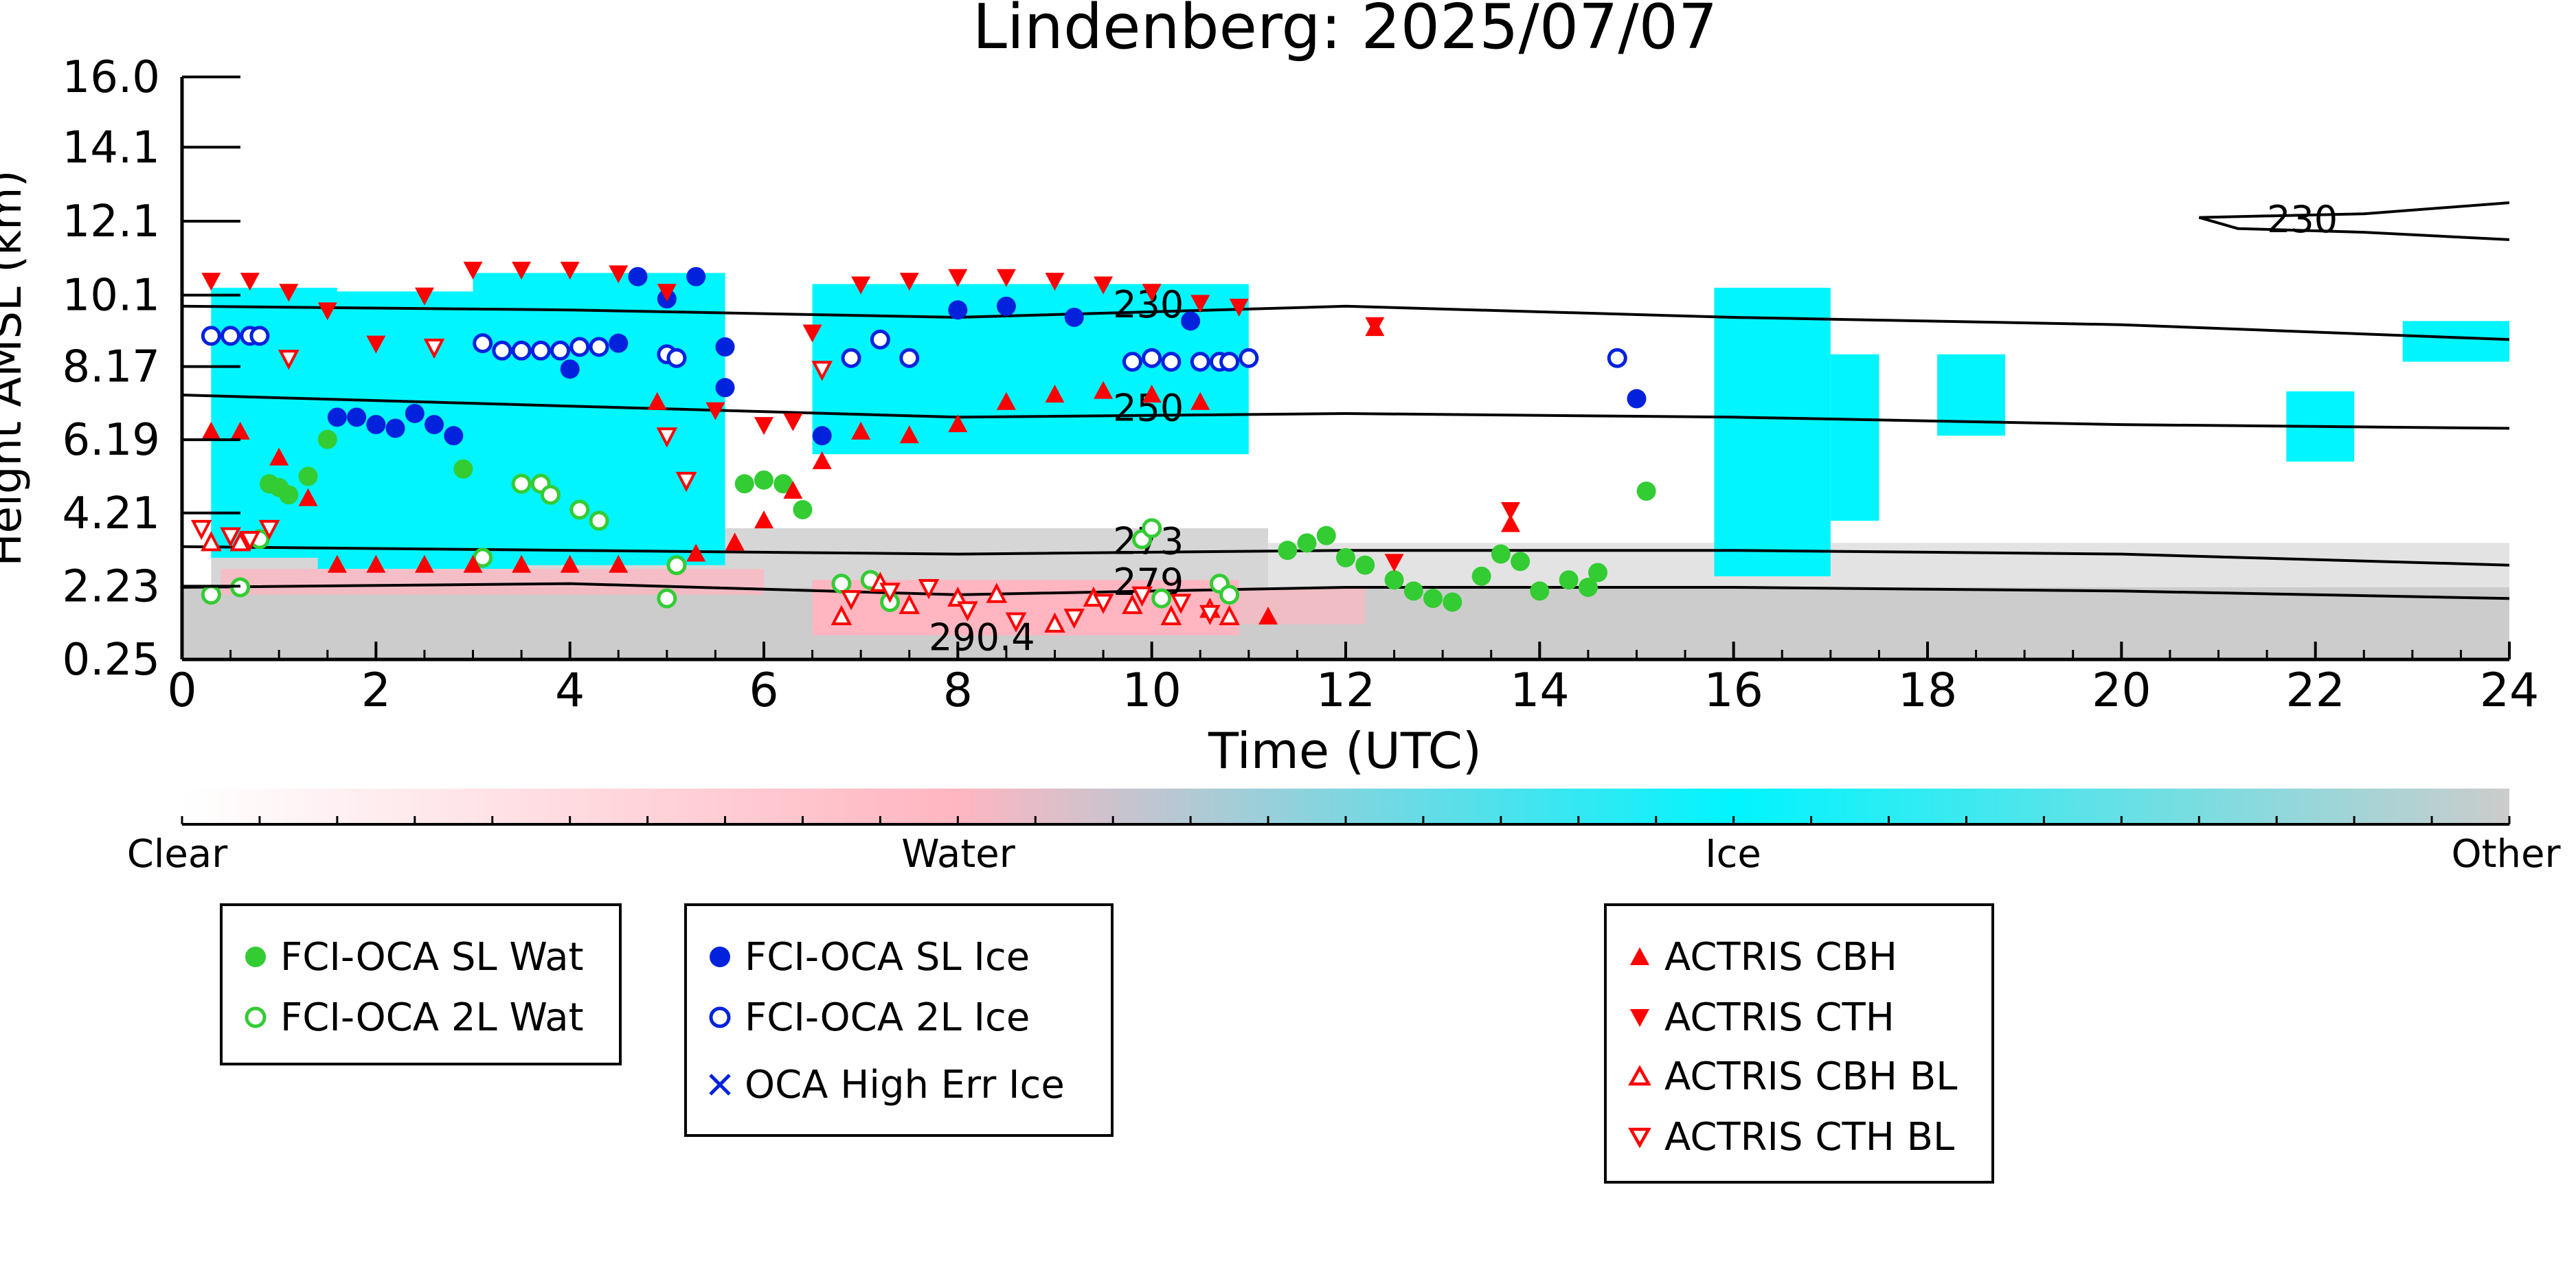 Image resolution: width=2576 pixels, height=1288 pixels. Describe the element at coordinates (112, 586) in the screenshot. I see `y-tick-label: 2.23` at that location.